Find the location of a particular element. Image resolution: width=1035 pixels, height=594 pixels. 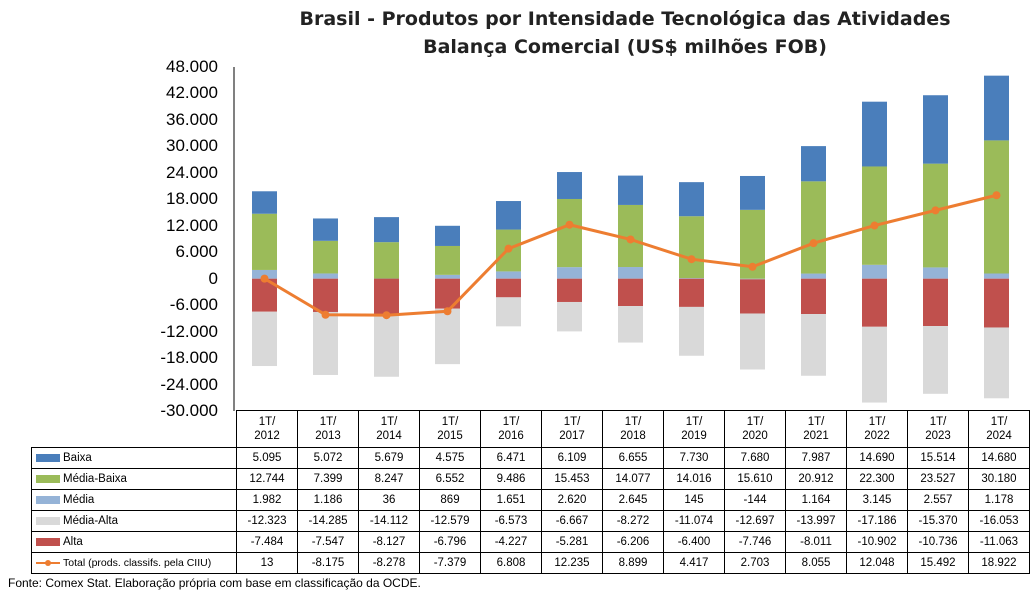

legend-entry: Total (prods. classifs. pela CIIU) is located at coordinates (134, 563).